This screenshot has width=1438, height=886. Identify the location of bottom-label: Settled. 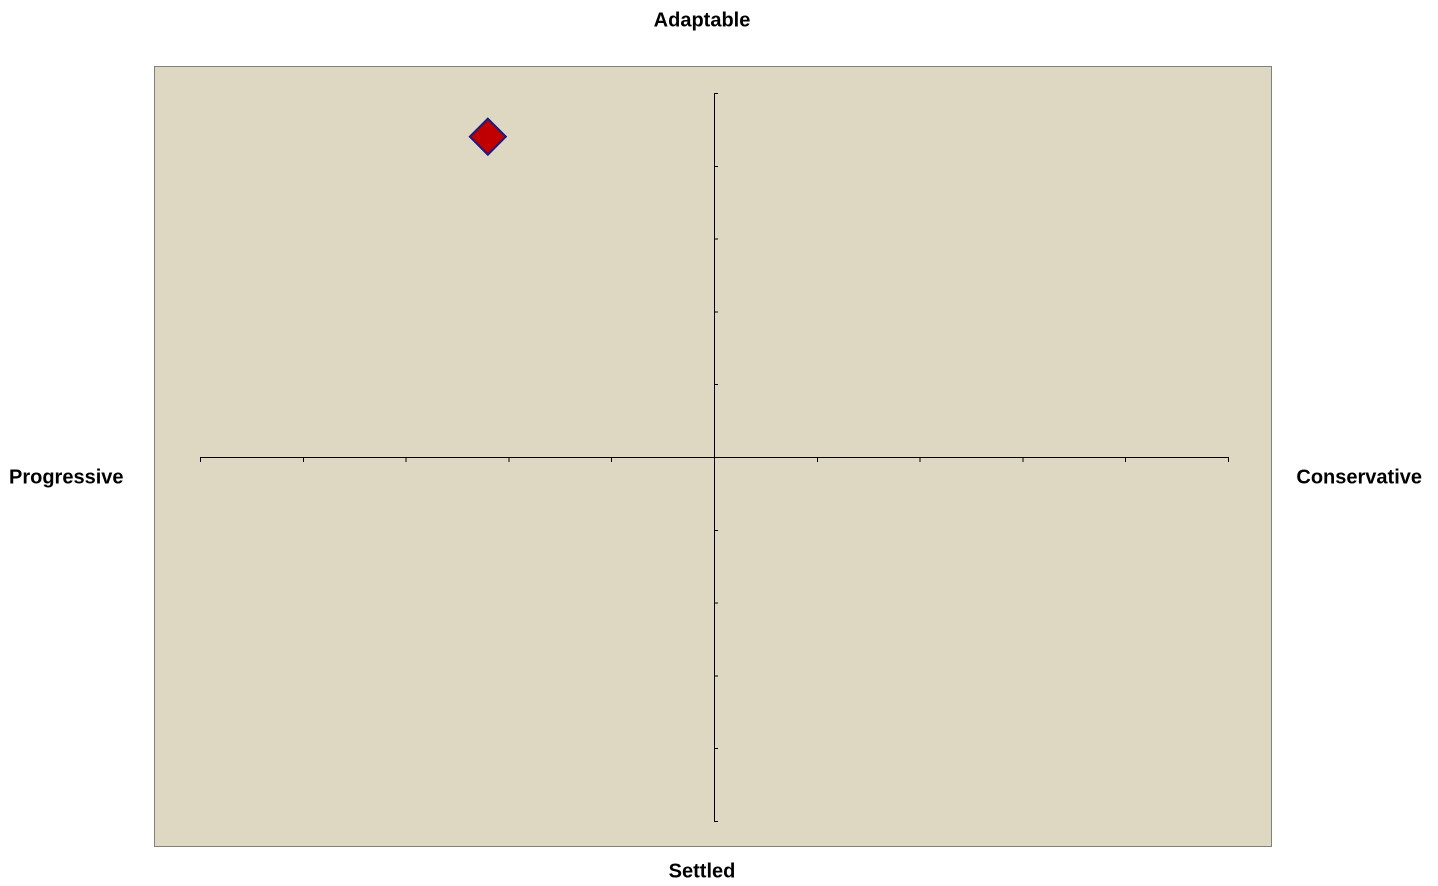
(702, 871).